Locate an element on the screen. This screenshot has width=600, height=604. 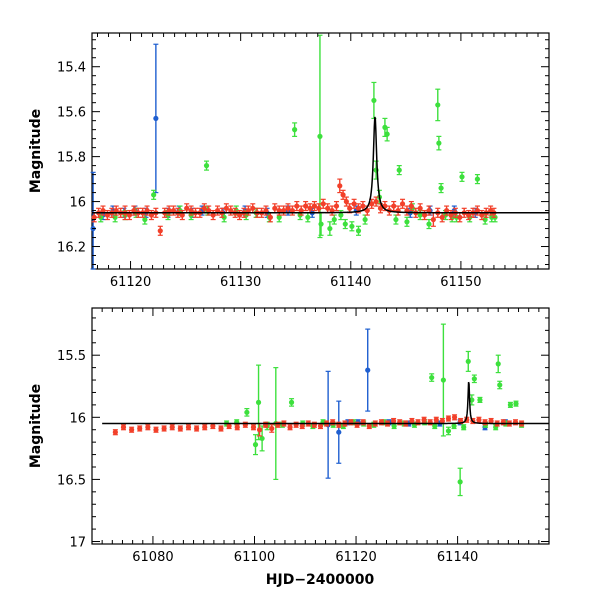
y-tick-label: 16 is located at coordinates (77, 203).